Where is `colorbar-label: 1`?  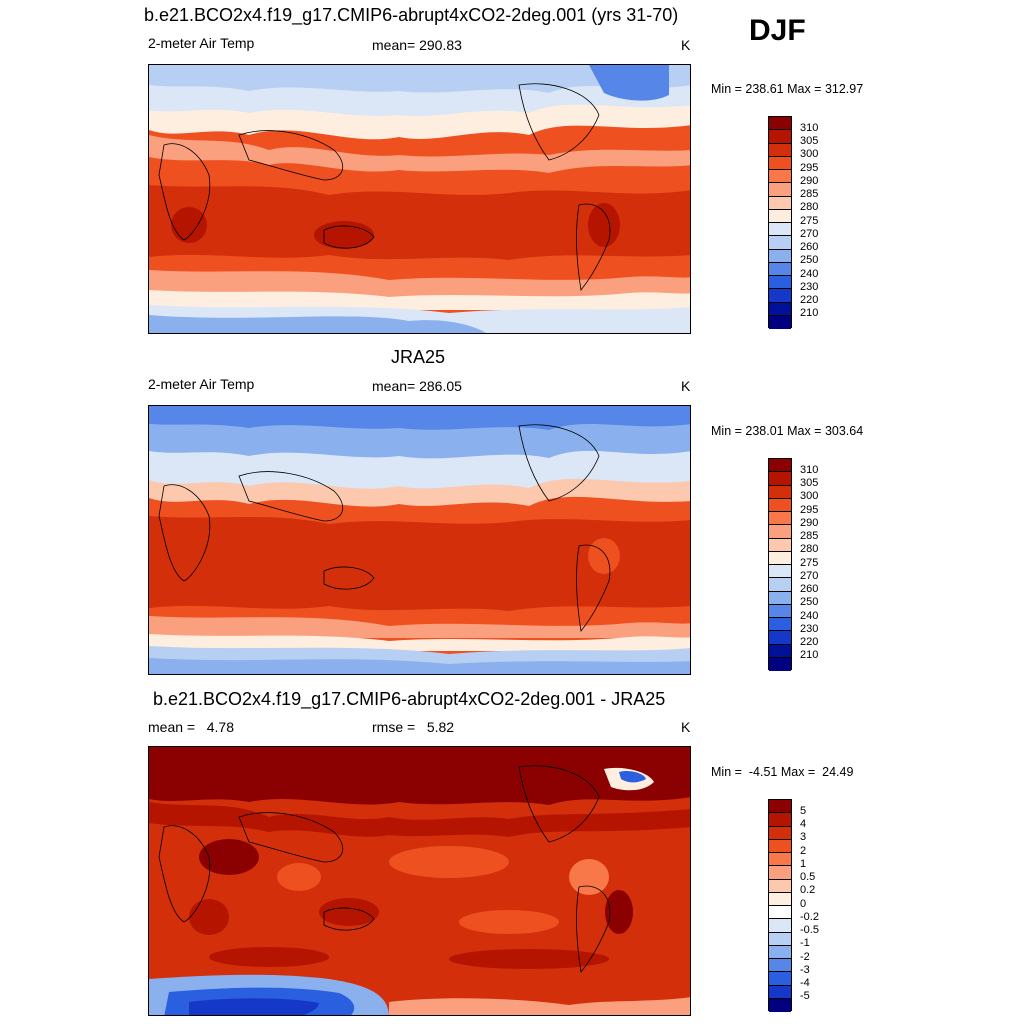
colorbar-label: 1 is located at coordinates (803, 864).